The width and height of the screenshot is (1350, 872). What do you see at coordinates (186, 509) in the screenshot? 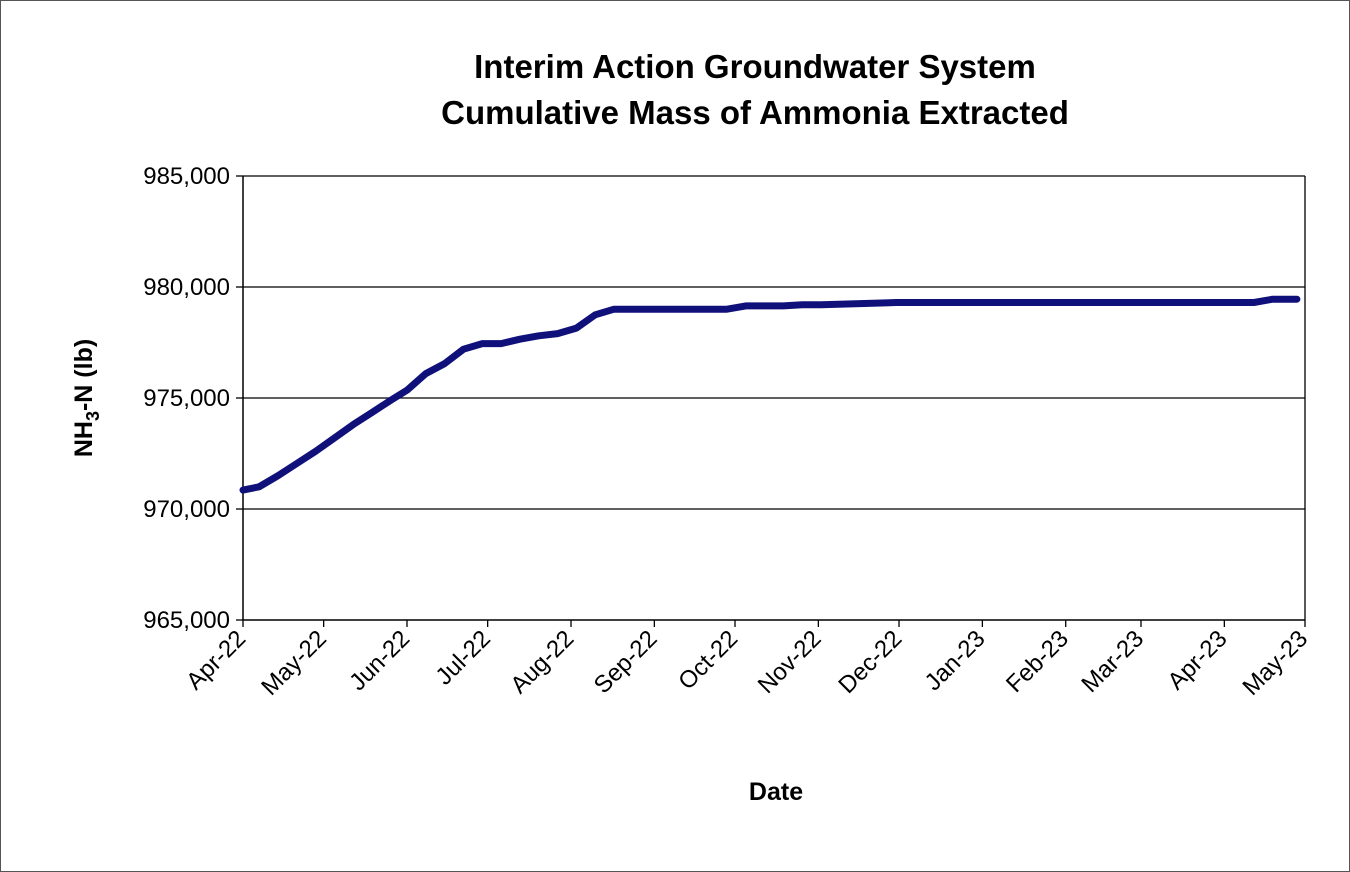
I see `y-tick-label: 970,000` at bounding box center [186, 509].